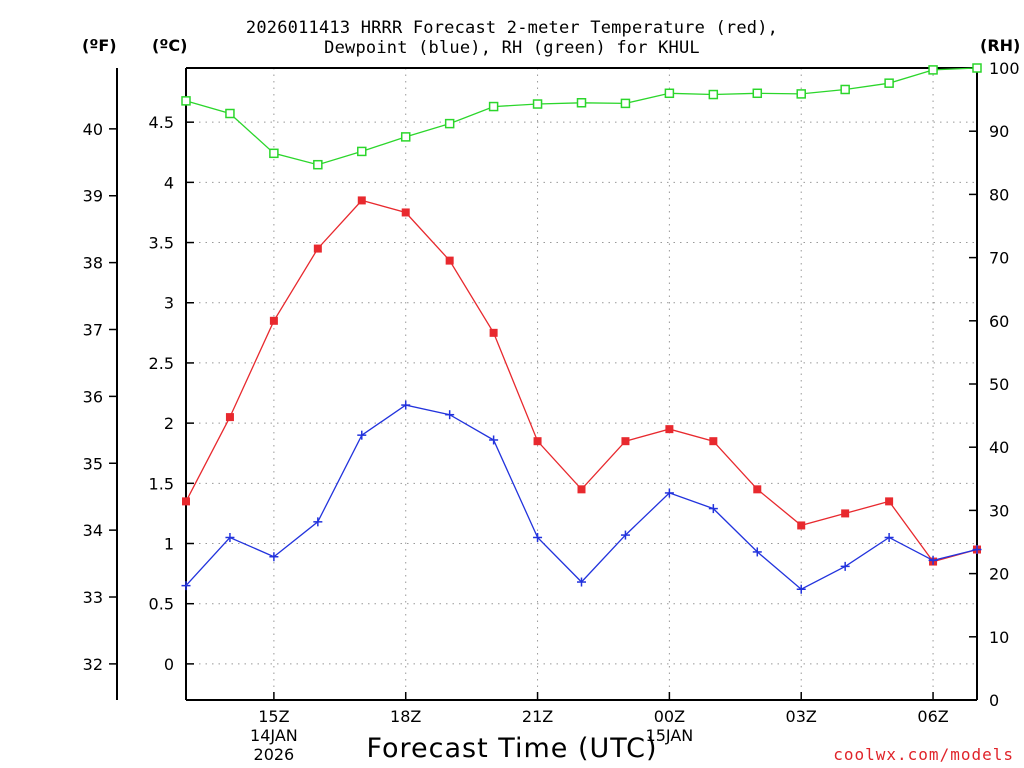 This screenshot has width=1024, height=768. Describe the element at coordinates (161, 604) in the screenshot. I see `celsius-tick-label: 0.5` at that location.